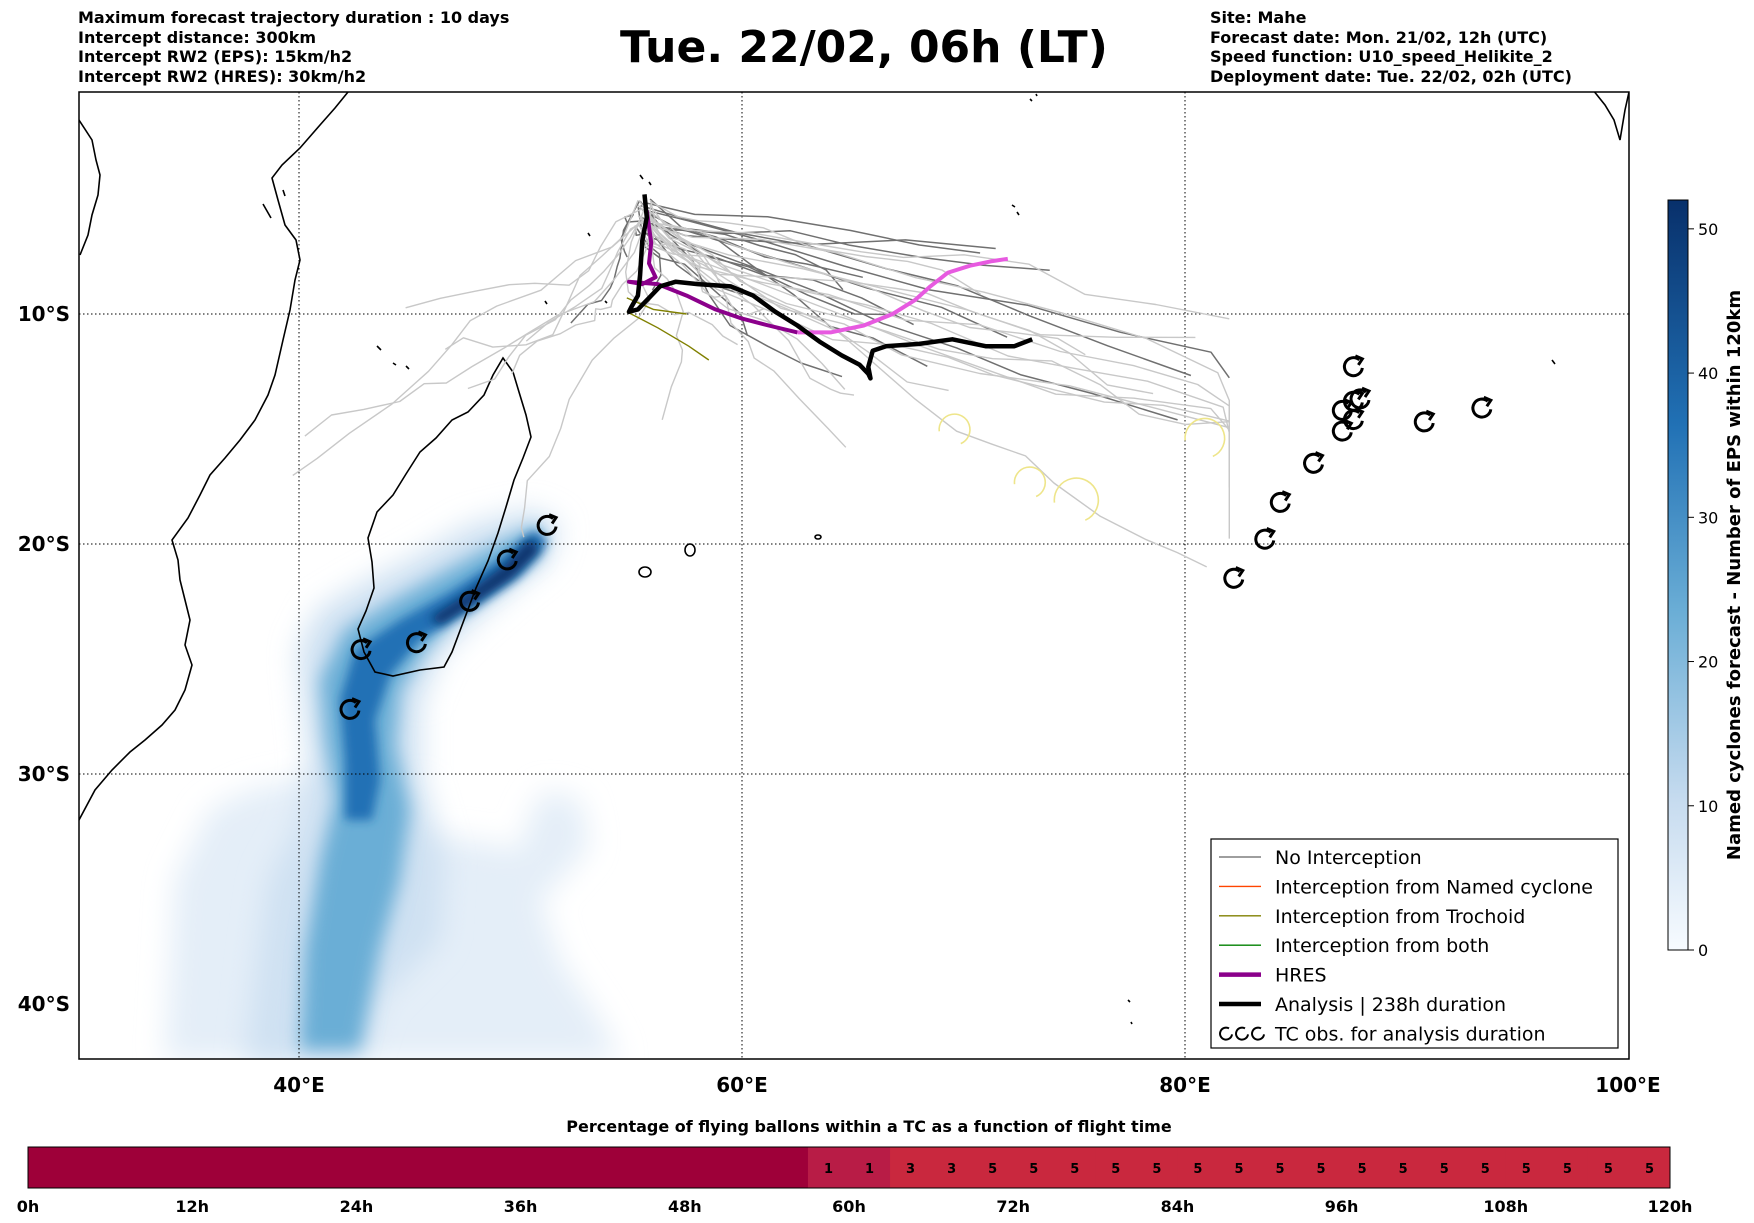  Describe the element at coordinates (1391, 76) in the screenshot. I see `header-right-line: Deployment date: Tue. 22/02, 02h (UTC)` at that location.